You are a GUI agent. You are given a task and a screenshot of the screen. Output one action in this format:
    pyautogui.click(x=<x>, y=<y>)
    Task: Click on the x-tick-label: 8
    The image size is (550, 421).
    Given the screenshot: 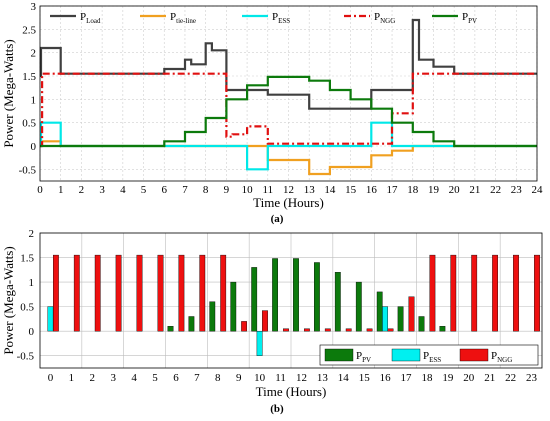 What is the action you would take?
    pyautogui.click(x=218, y=378)
    